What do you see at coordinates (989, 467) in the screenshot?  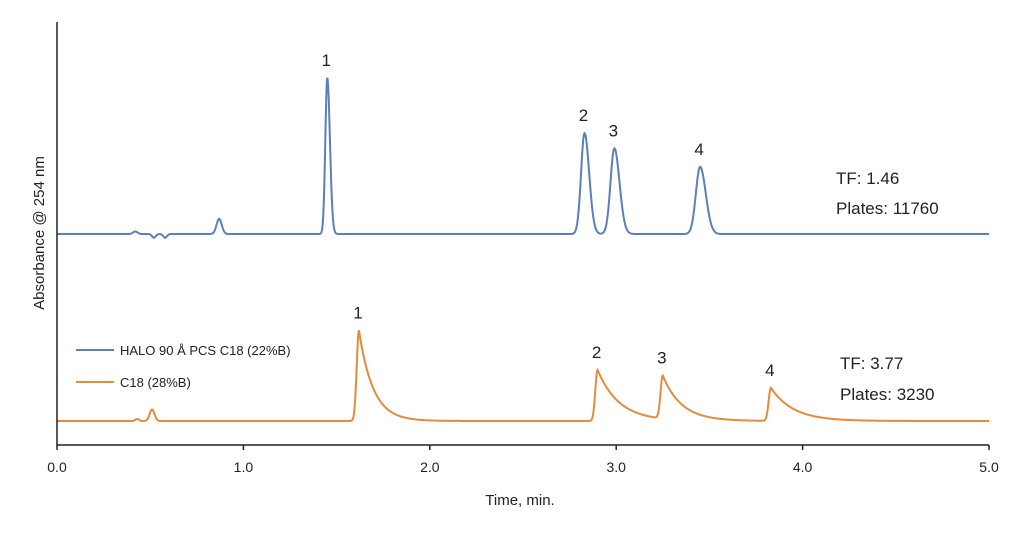 I see `x-tick-label: 5.0` at bounding box center [989, 467].